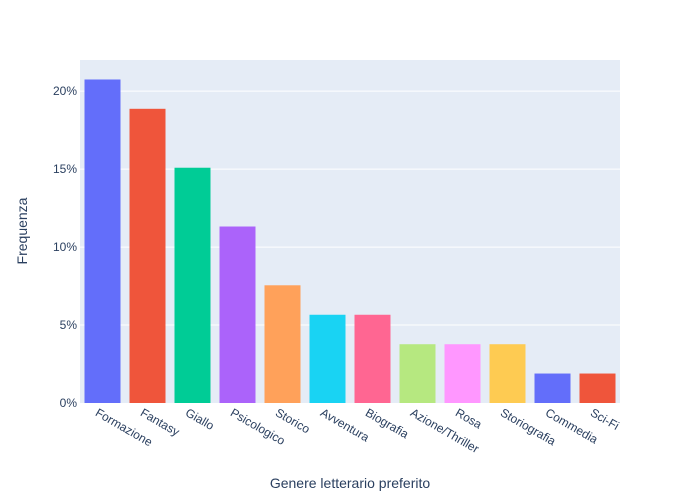 The width and height of the screenshot is (700, 500). I want to click on y-tick-label: 5%, so click(69, 325).